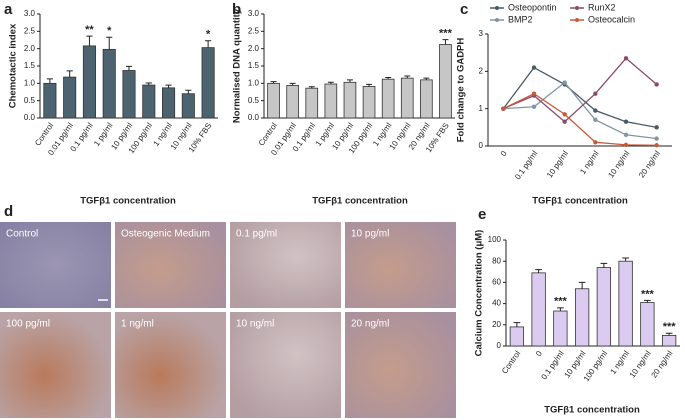  Describe the element at coordinates (552, 365) in the screenshot. I see `x-tick-label: 0.1 pg/ml` at that location.